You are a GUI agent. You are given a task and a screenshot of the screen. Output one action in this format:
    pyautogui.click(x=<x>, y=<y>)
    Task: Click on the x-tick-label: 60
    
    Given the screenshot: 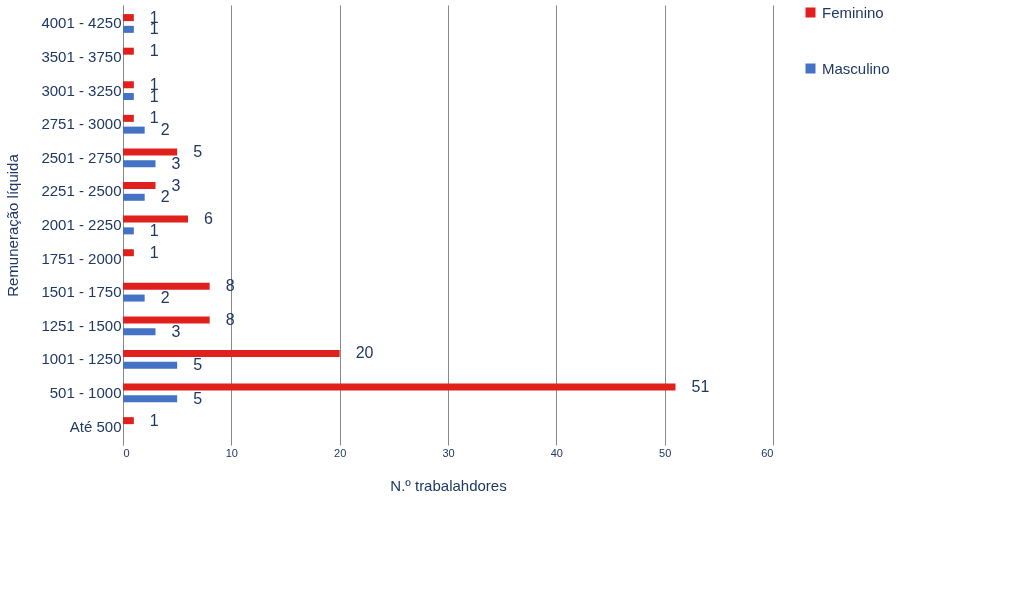 What is the action you would take?
    pyautogui.click(x=767, y=452)
    